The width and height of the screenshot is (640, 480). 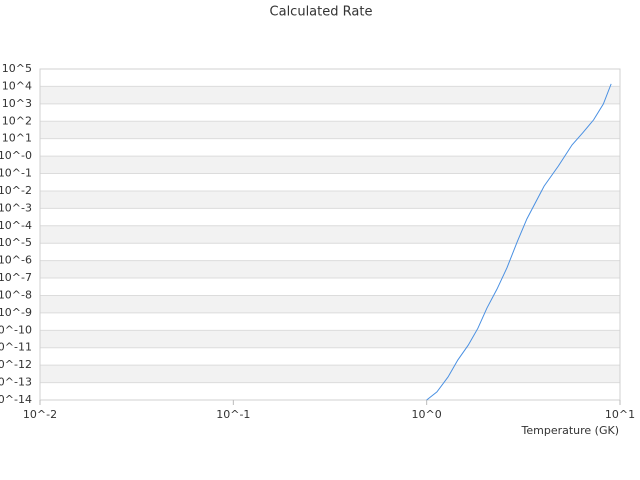 What do you see at coordinates (16, 242) in the screenshot?
I see `y-tick-label: 10^-5` at bounding box center [16, 242].